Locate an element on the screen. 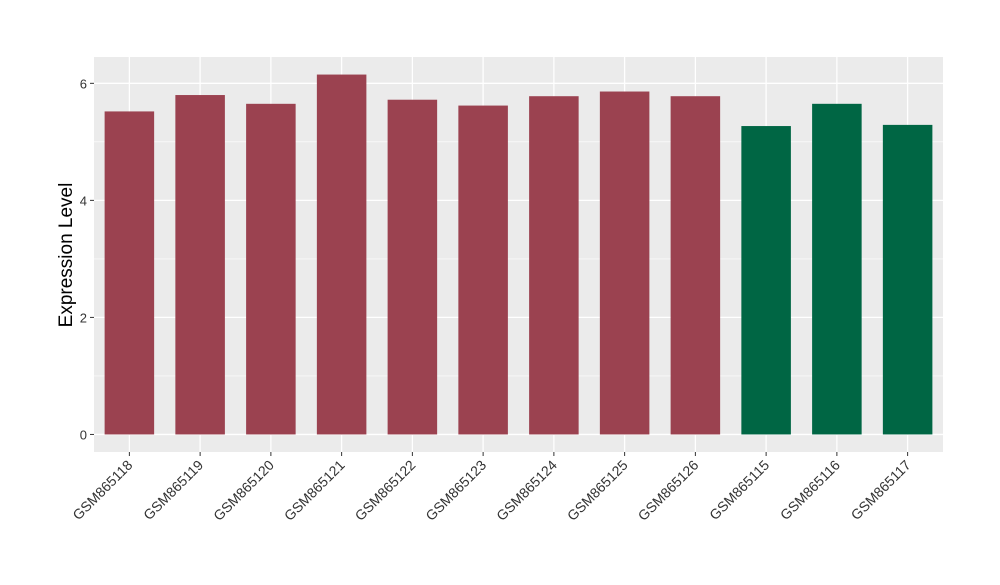  bar-GSM865125 is located at coordinates (624, 263).